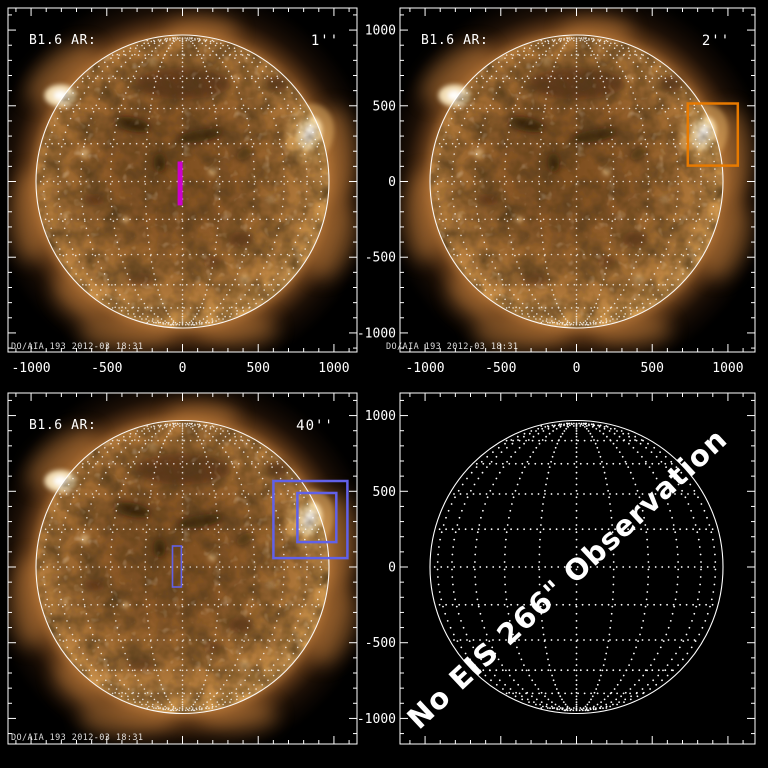 Image resolution: width=768 pixels, height=768 pixels. I want to click on panel3-header: B1.6 AR:, so click(62, 425).